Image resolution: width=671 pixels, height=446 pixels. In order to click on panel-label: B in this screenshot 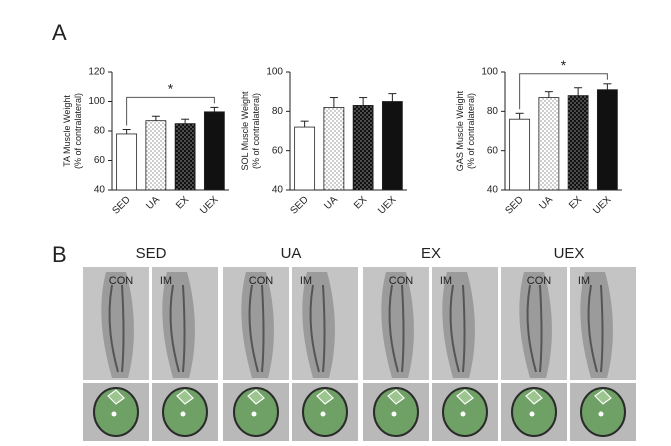, I will do `click(59, 254)`.